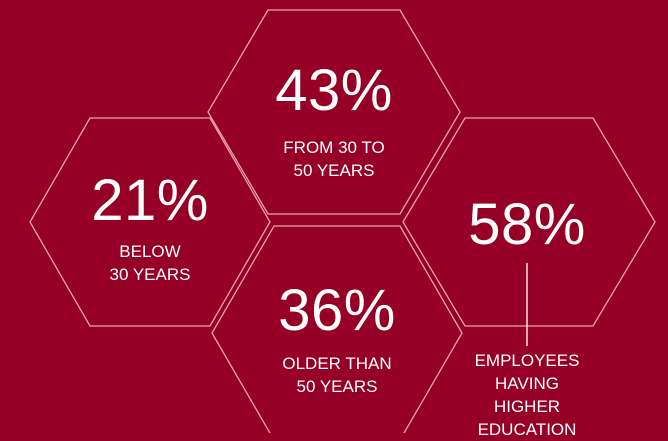  I want to click on stat-percent: 36%, so click(337, 310).